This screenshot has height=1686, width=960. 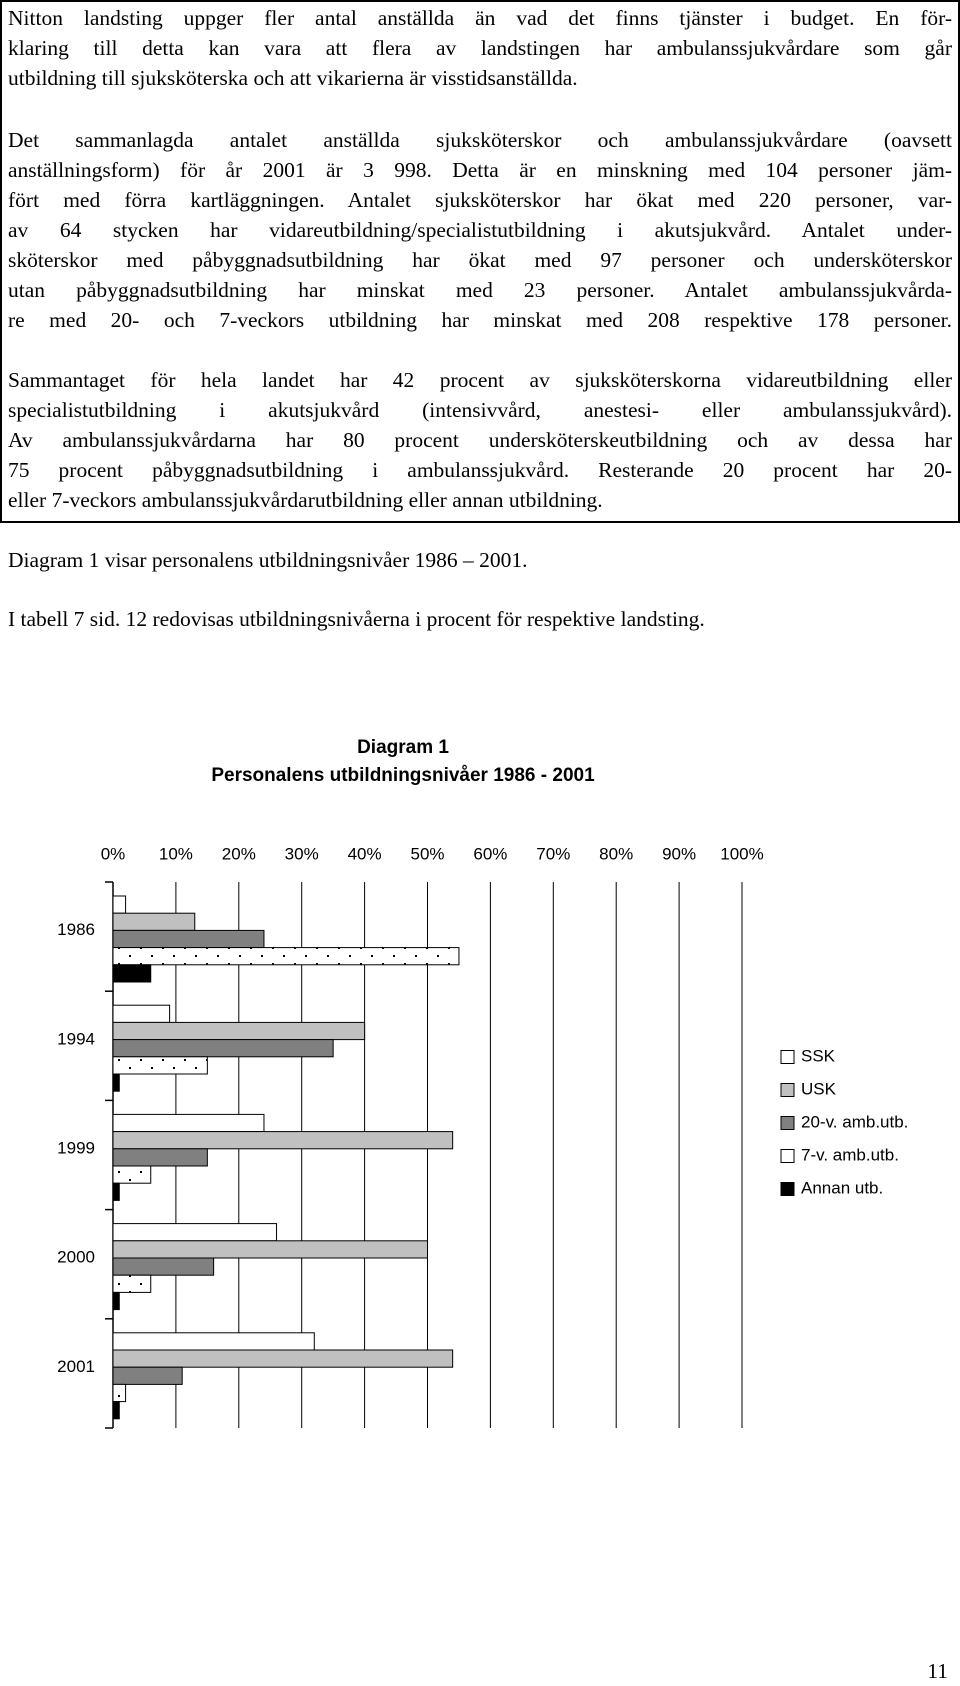 What do you see at coordinates (76, 1366) in the screenshot?
I see `y-tick-label: 2001` at bounding box center [76, 1366].